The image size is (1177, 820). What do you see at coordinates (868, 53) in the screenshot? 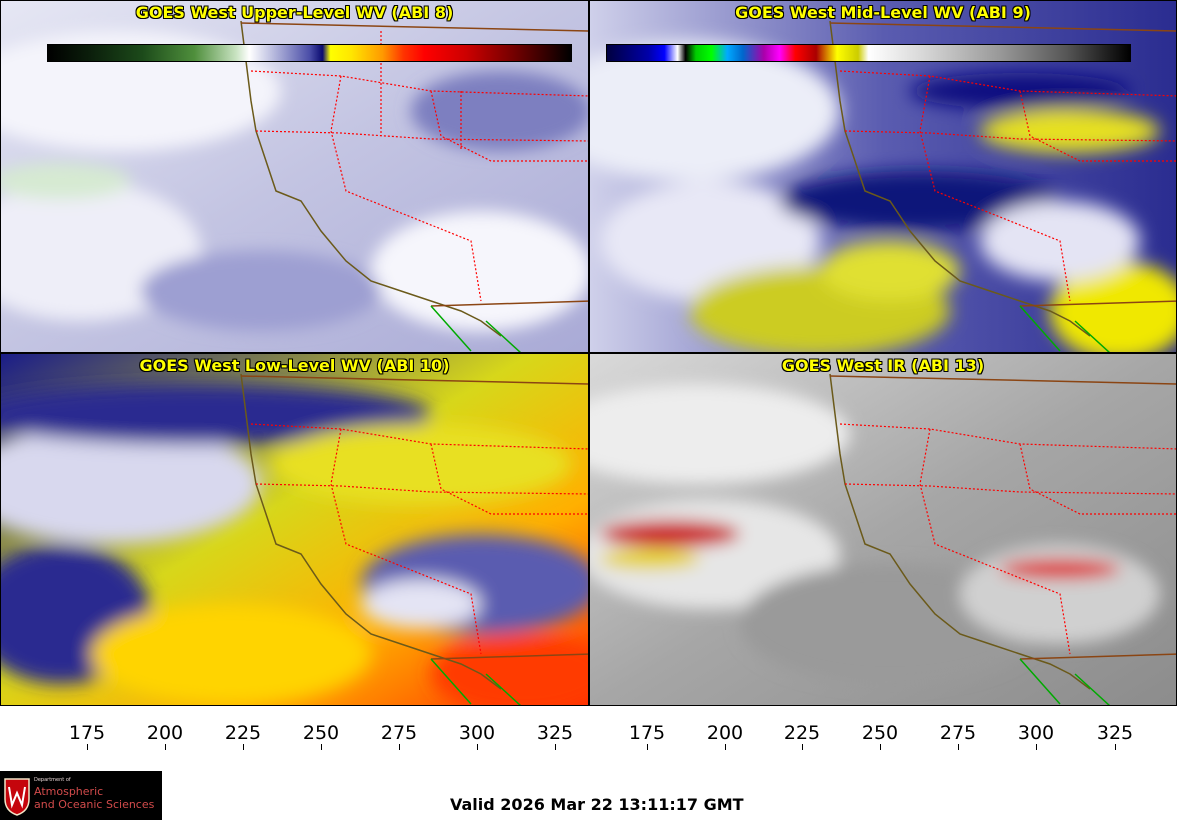
I see `ir-colorbar` at bounding box center [868, 53].